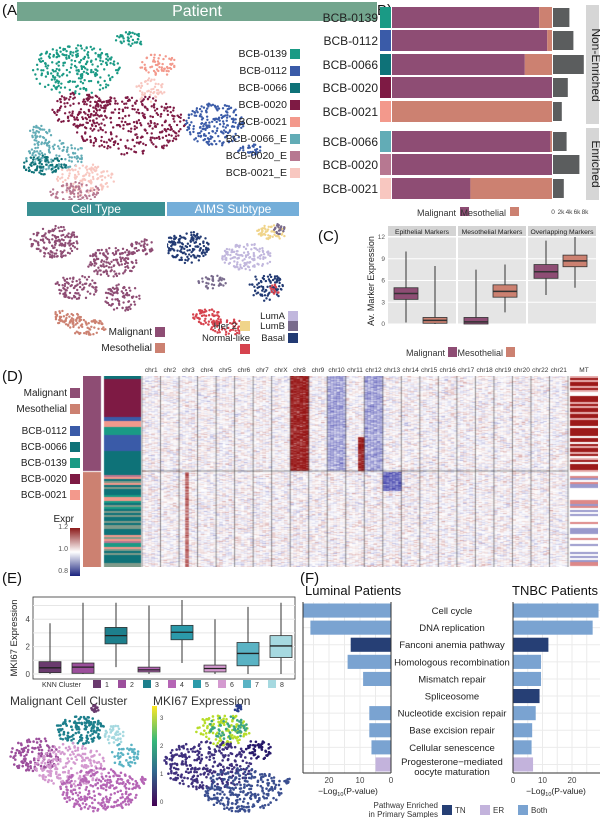 The image size is (600, 818). Describe the element at coordinates (429, 370) in the screenshot. I see `chromosome-label: chr15` at that location.